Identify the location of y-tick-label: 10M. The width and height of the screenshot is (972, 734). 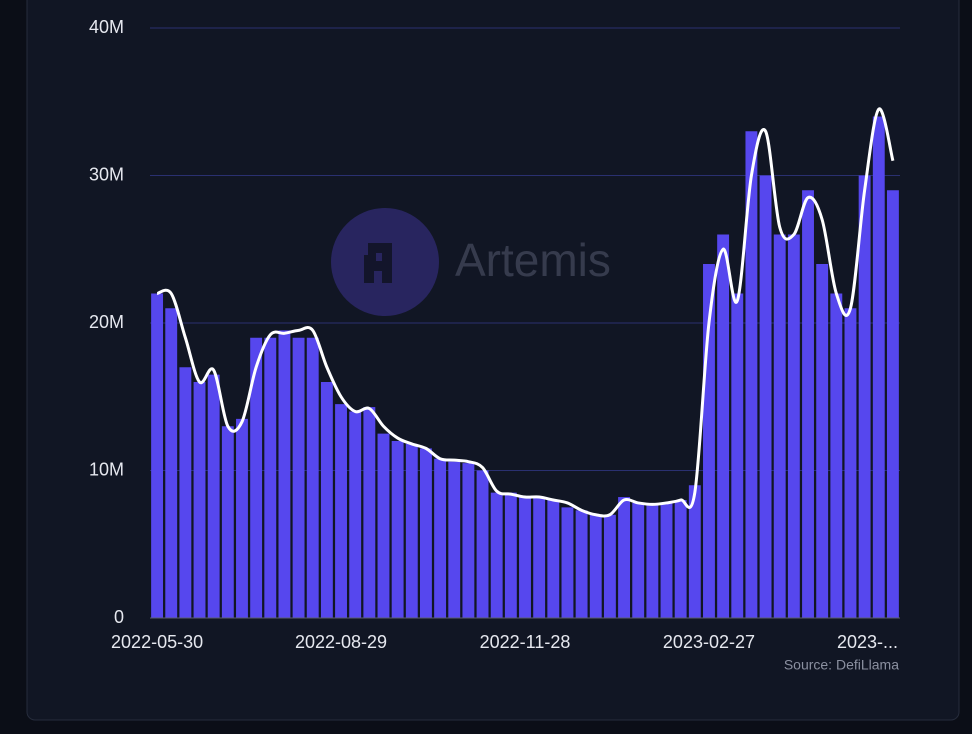
(106, 469).